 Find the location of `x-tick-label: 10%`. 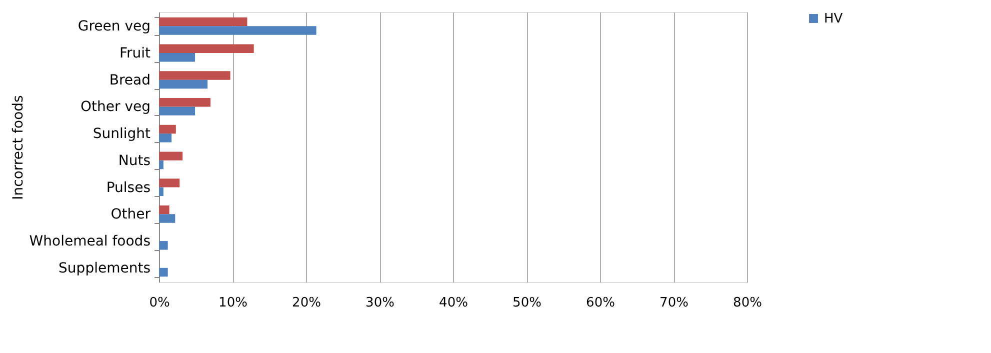

x-tick-label: 10% is located at coordinates (233, 303).